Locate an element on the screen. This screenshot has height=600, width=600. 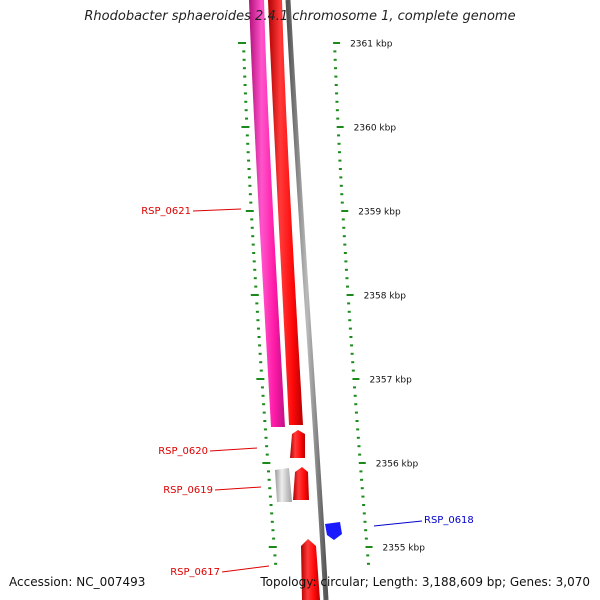
gene-label-rsp-0621: RSP_0621 is located at coordinates (166, 211).